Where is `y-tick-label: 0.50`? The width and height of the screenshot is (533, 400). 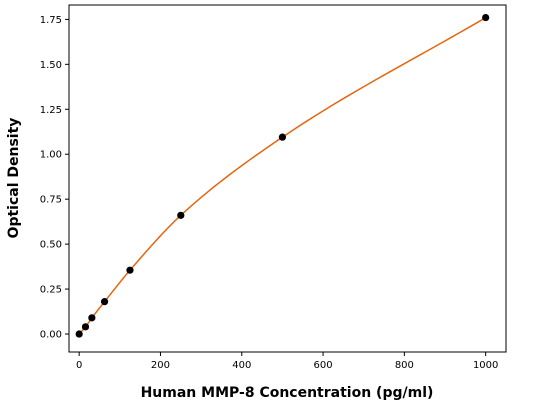
y-tick-label: 0.50 is located at coordinates (51, 245).